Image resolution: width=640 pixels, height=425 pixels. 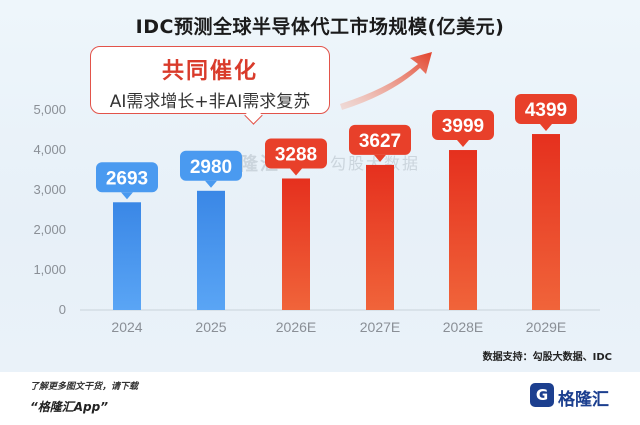 I want to click on y-tick-label: 1,000, so click(x=49, y=269).